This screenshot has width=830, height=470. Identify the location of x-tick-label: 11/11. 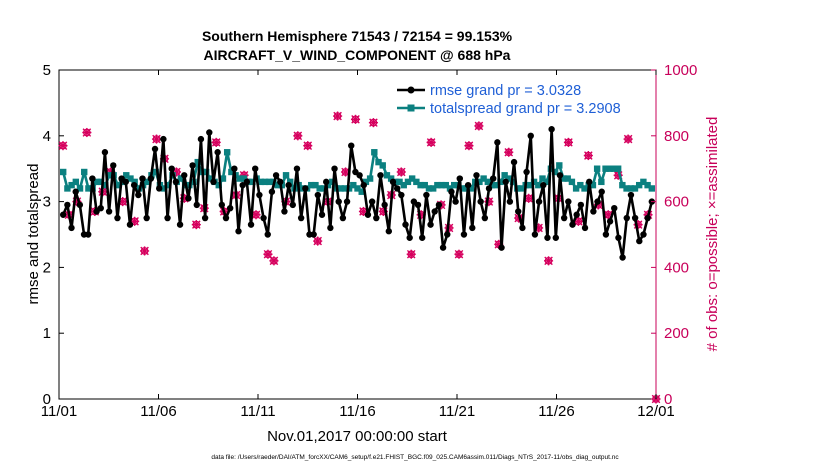
(257, 411).